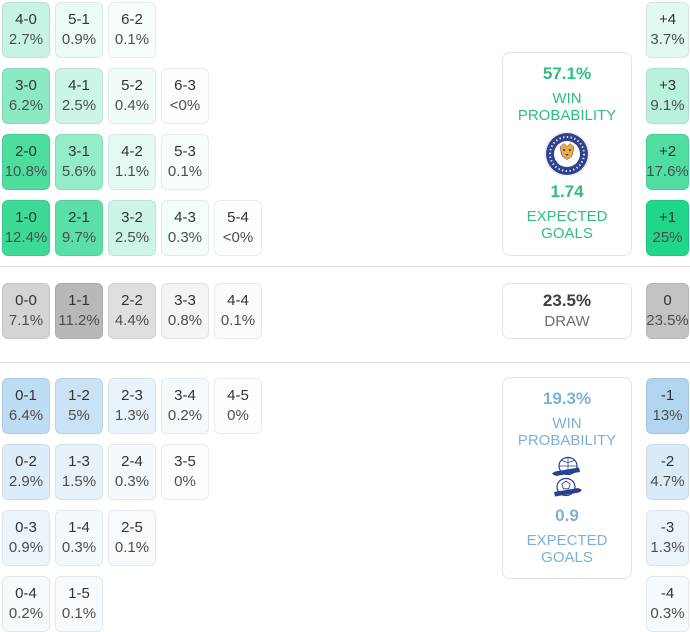 The height and width of the screenshot is (632, 690). Describe the element at coordinates (132, 85) in the screenshot. I see `cell-value: 5-2` at that location.